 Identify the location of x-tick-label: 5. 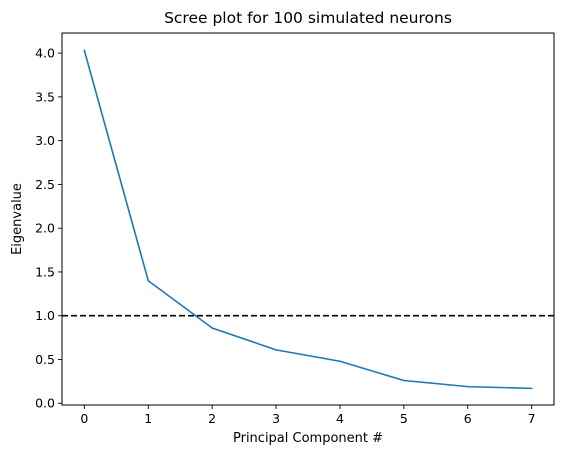
(404, 418).